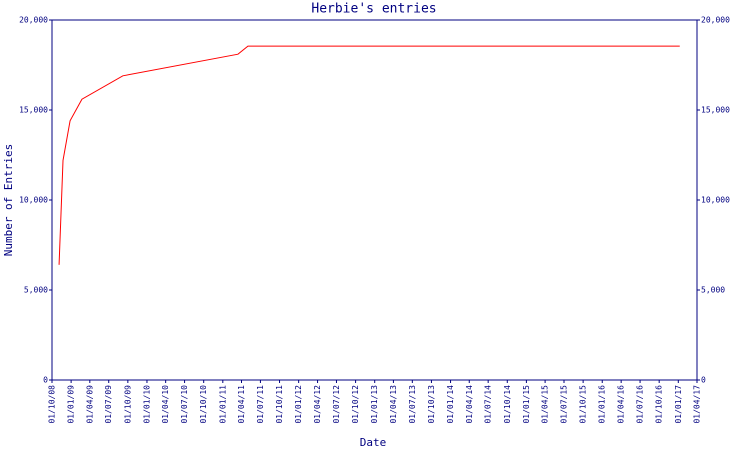 The width and height of the screenshot is (750, 450). I want to click on x-tick-label: 01/07/10, so click(184, 404).